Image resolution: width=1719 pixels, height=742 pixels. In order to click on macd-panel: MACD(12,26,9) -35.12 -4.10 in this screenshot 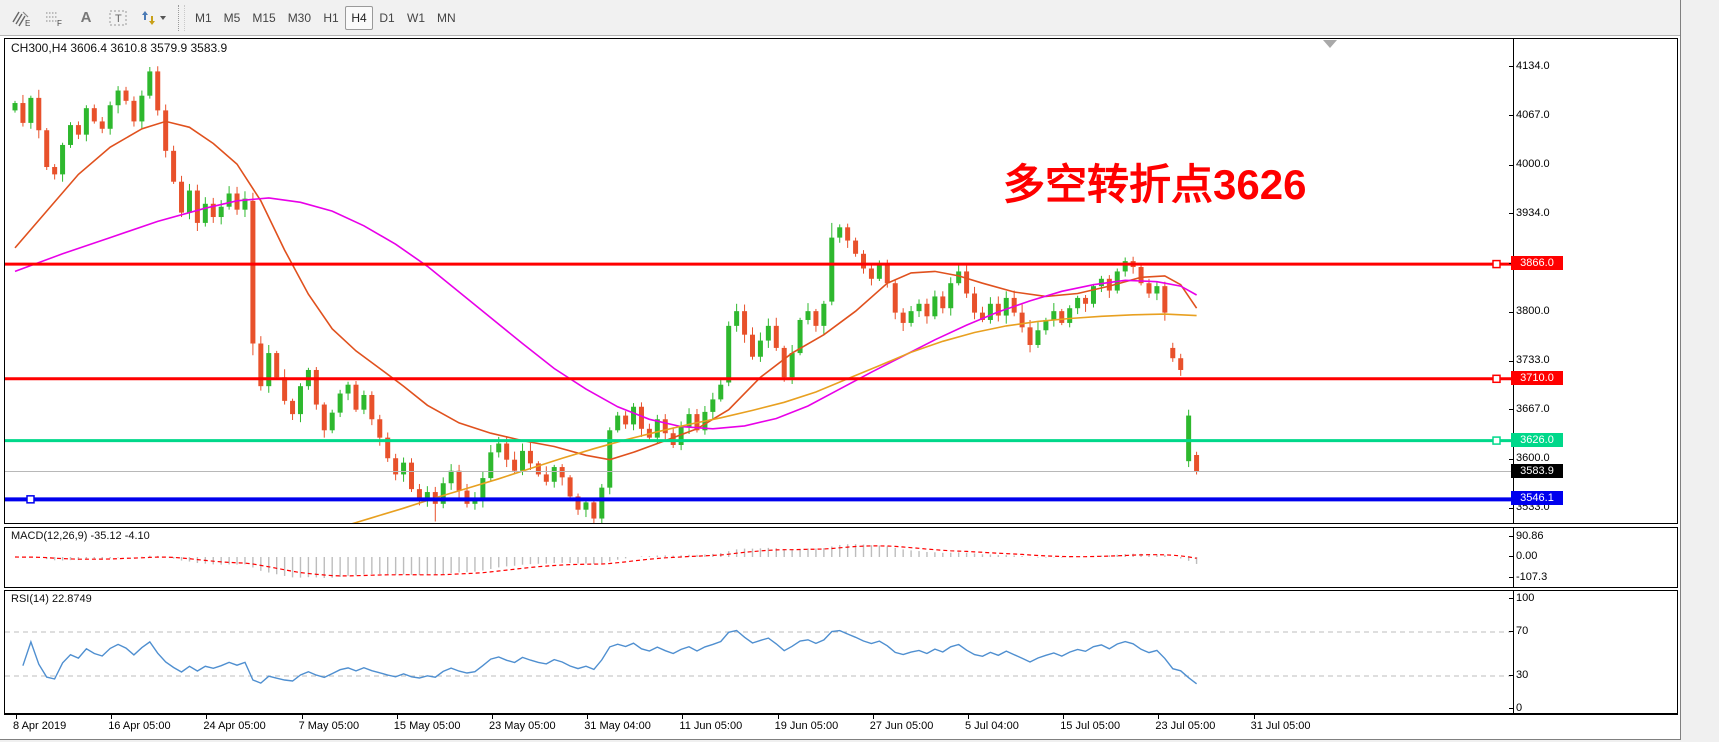, I will do `click(841, 557)`.